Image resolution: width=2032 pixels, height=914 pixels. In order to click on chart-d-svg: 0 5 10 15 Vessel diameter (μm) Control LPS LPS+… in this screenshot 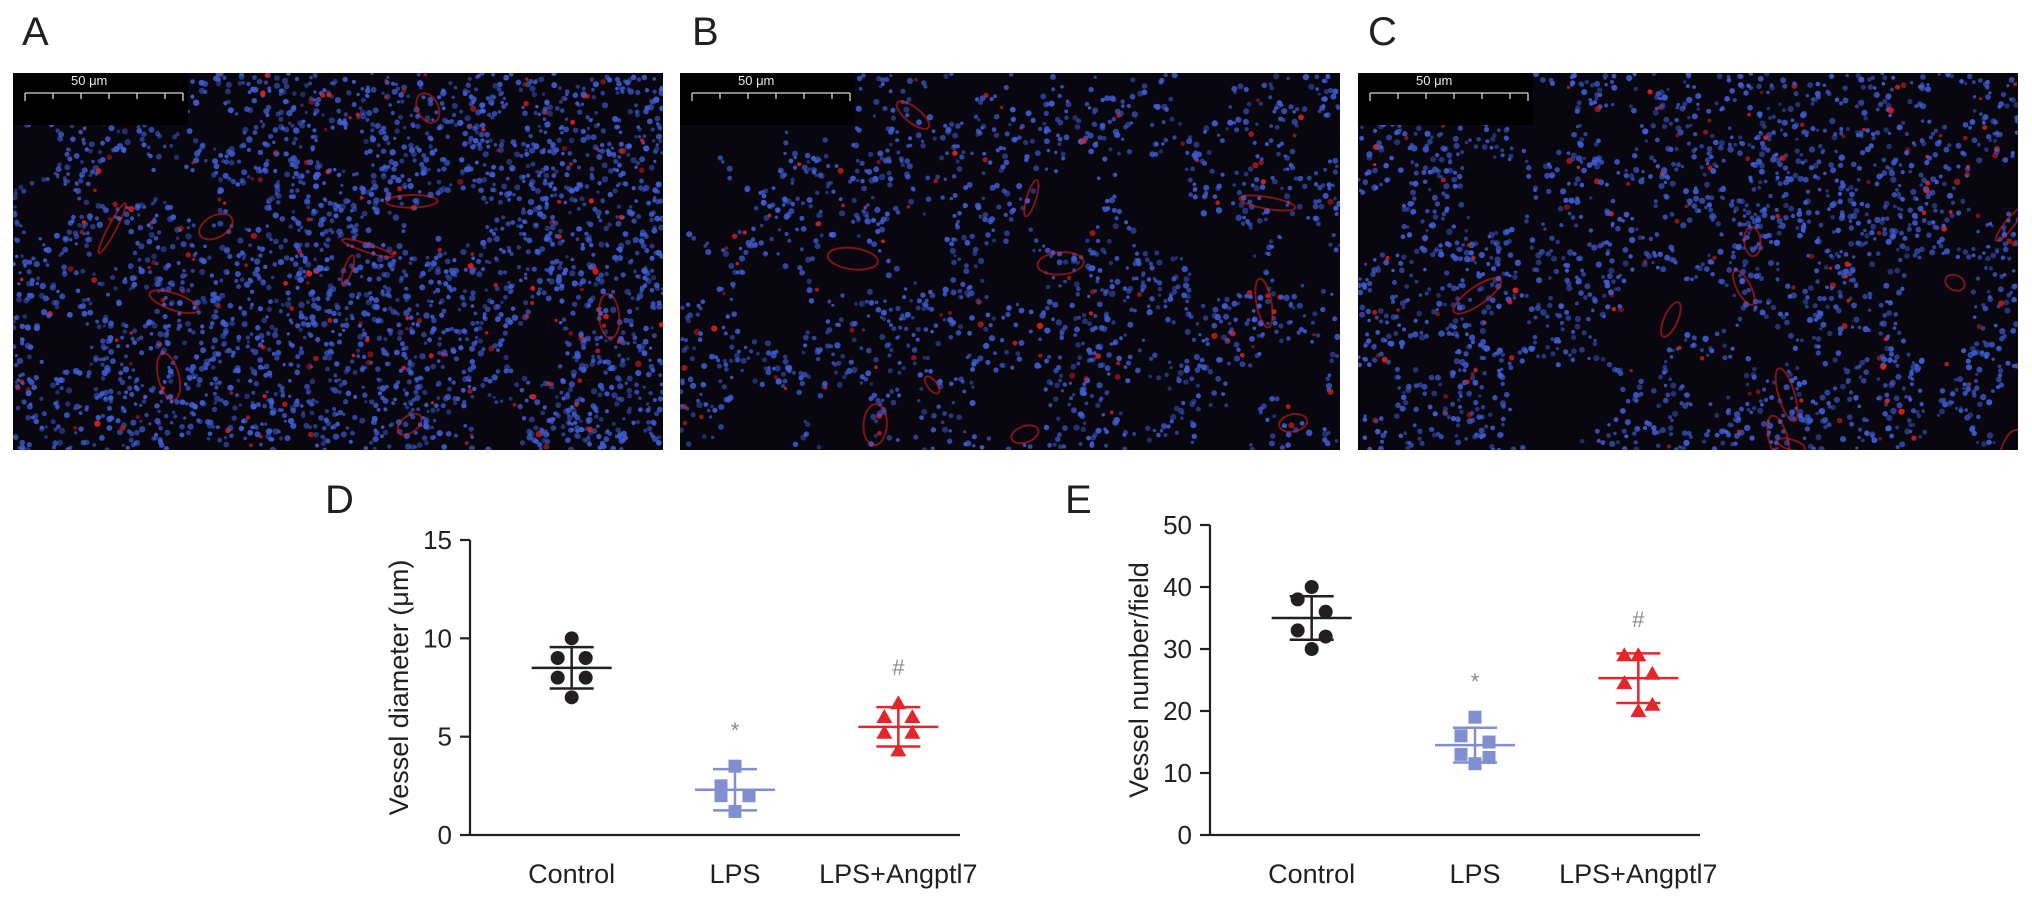, I will do `click(681, 707)`.